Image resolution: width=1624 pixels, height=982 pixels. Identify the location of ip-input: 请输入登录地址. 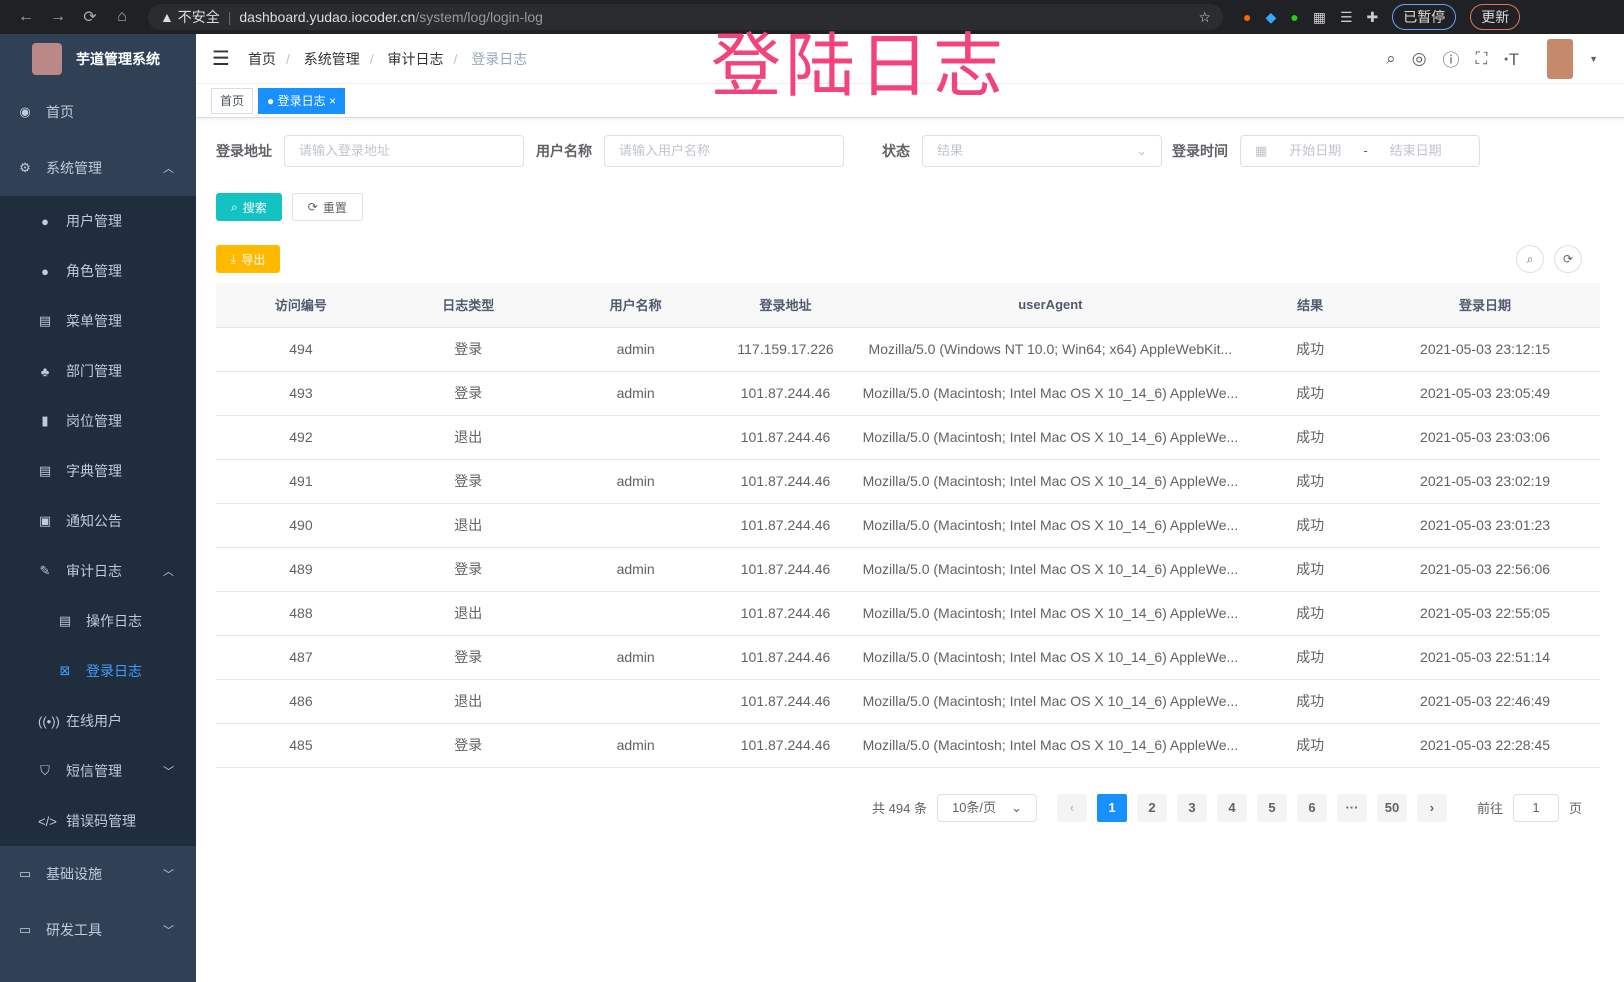
(404, 151).